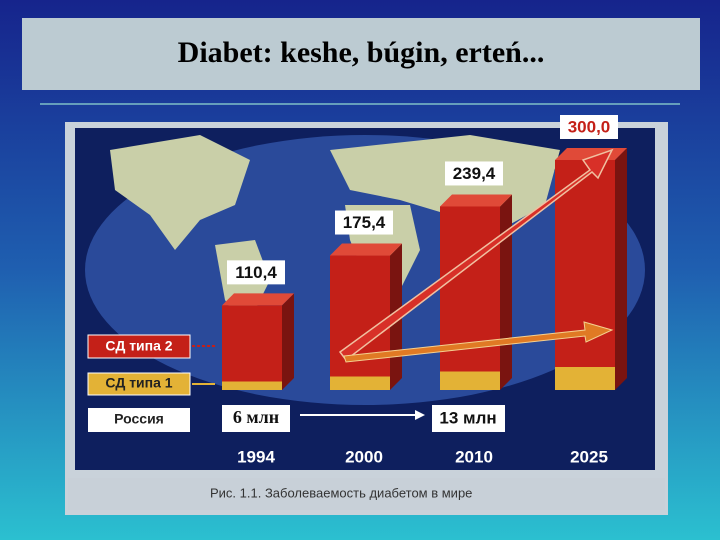 Image resolution: width=720 pixels, height=545 pixels. What do you see at coordinates (256, 456) in the screenshot?
I see `x-tick-label: 1994` at bounding box center [256, 456].